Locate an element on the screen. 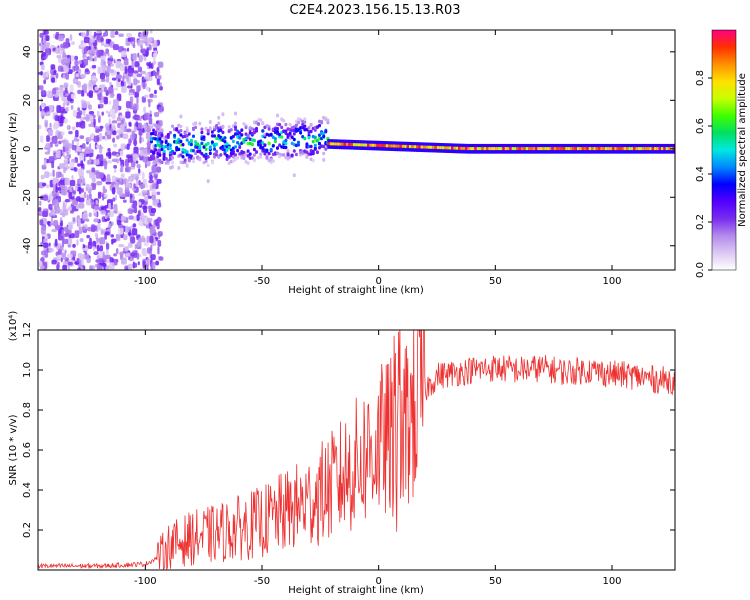 The image size is (750, 600). heatmap-y-tick-label: 0 is located at coordinates (27, 149).